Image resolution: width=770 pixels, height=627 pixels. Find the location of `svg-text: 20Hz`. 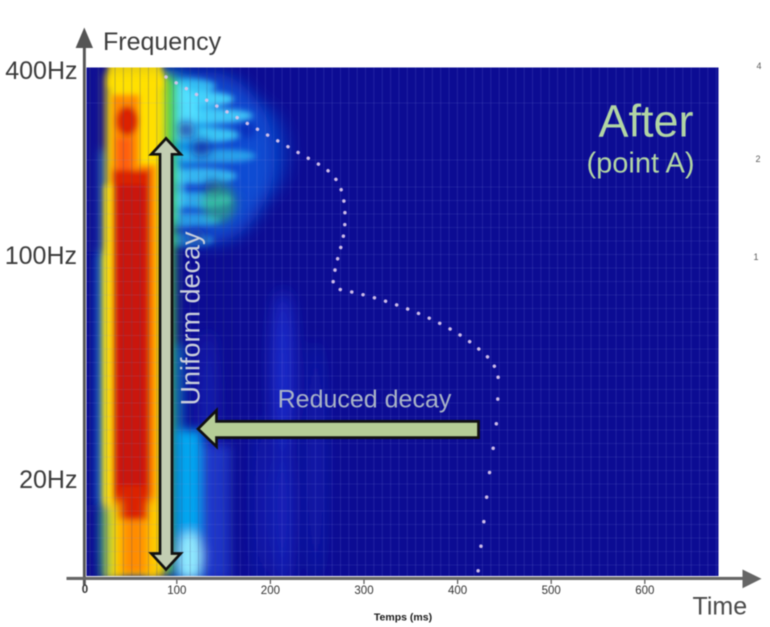

svg-text: 20Hz is located at coordinates (48, 480).